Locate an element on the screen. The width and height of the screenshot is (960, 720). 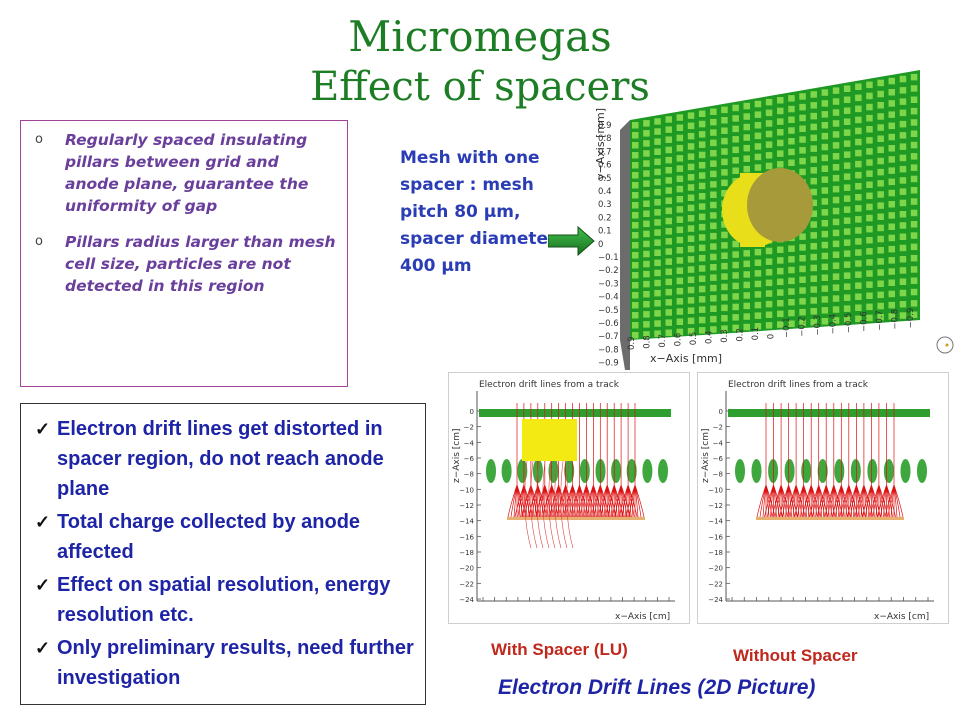
mesh-y-axis-label: y−Axis [mm] is located at coordinates (600, 144).